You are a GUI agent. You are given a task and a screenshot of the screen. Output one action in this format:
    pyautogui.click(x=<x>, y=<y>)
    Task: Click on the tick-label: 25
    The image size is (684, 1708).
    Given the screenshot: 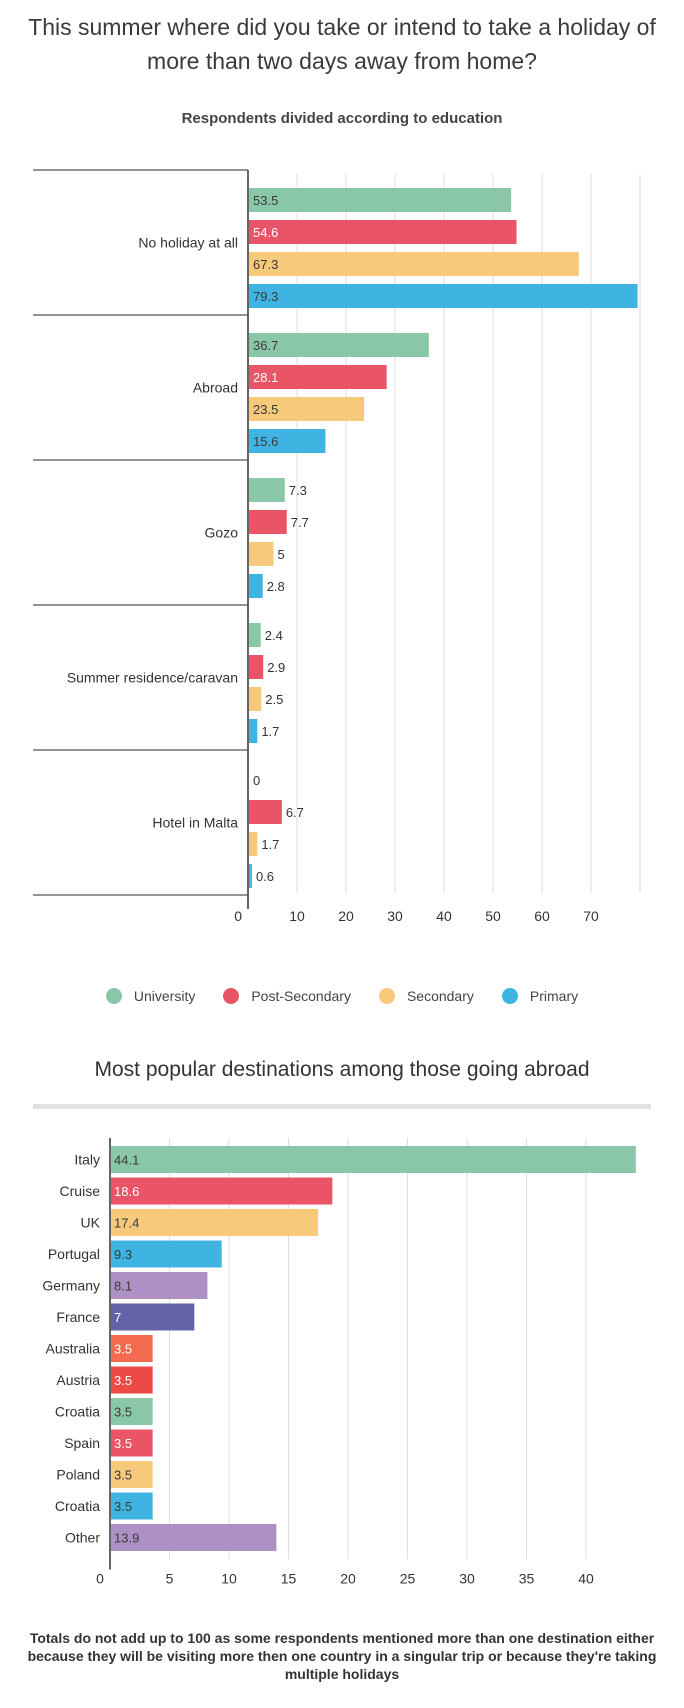 What is the action you would take?
    pyautogui.click(x=408, y=1579)
    